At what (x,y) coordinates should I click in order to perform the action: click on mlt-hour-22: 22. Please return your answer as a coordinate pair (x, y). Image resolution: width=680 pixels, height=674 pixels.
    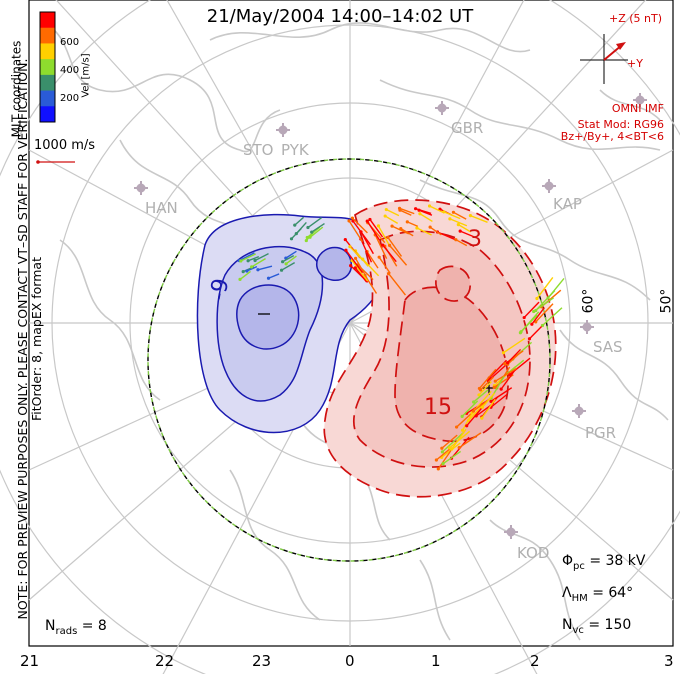
    Looking at the image, I should click on (165, 661).